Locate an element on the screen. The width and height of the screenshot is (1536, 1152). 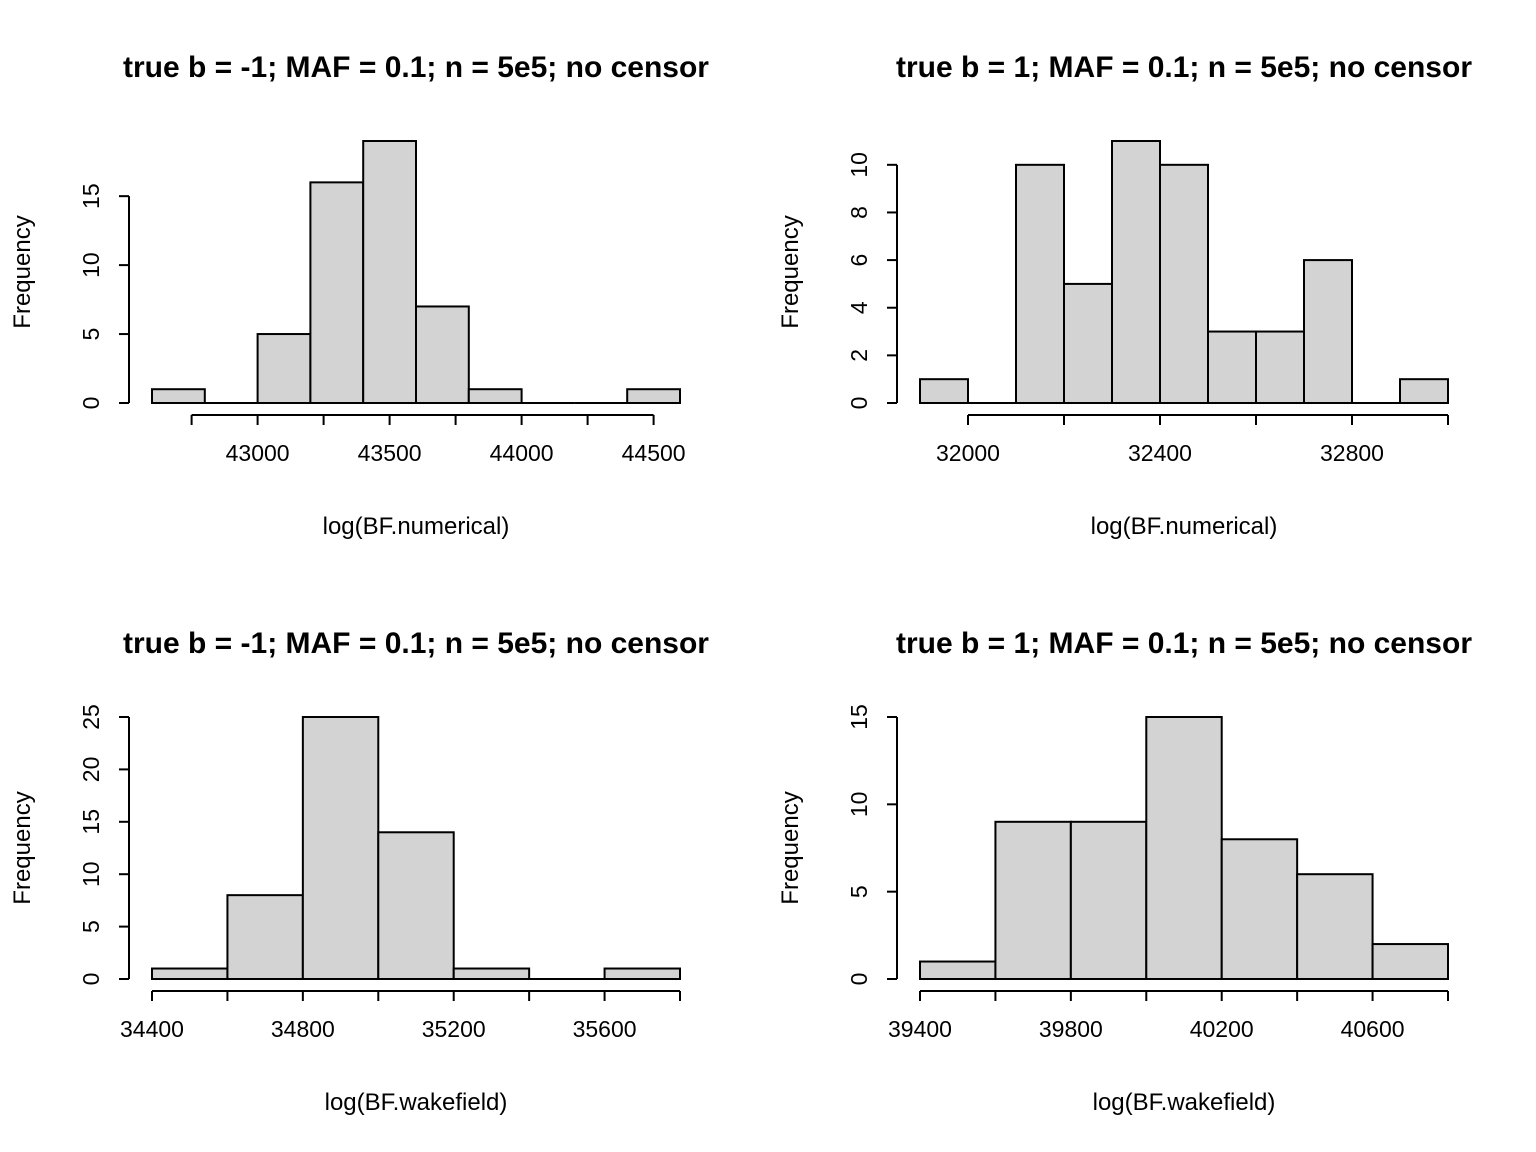
x-tick-label: 39400 is located at coordinates (920, 1029).